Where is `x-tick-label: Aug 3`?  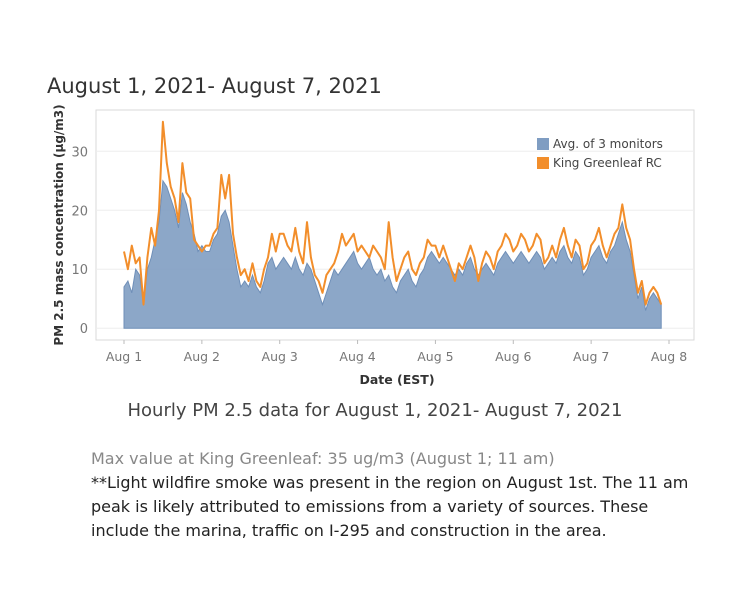
x-tick-label: Aug 3 is located at coordinates (280, 356).